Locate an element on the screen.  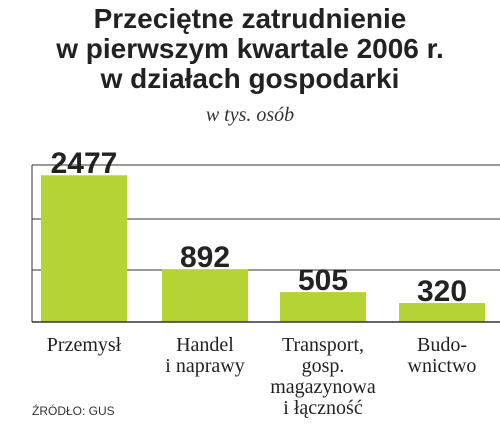
category-label-line: Budo- is located at coordinates (442, 345).